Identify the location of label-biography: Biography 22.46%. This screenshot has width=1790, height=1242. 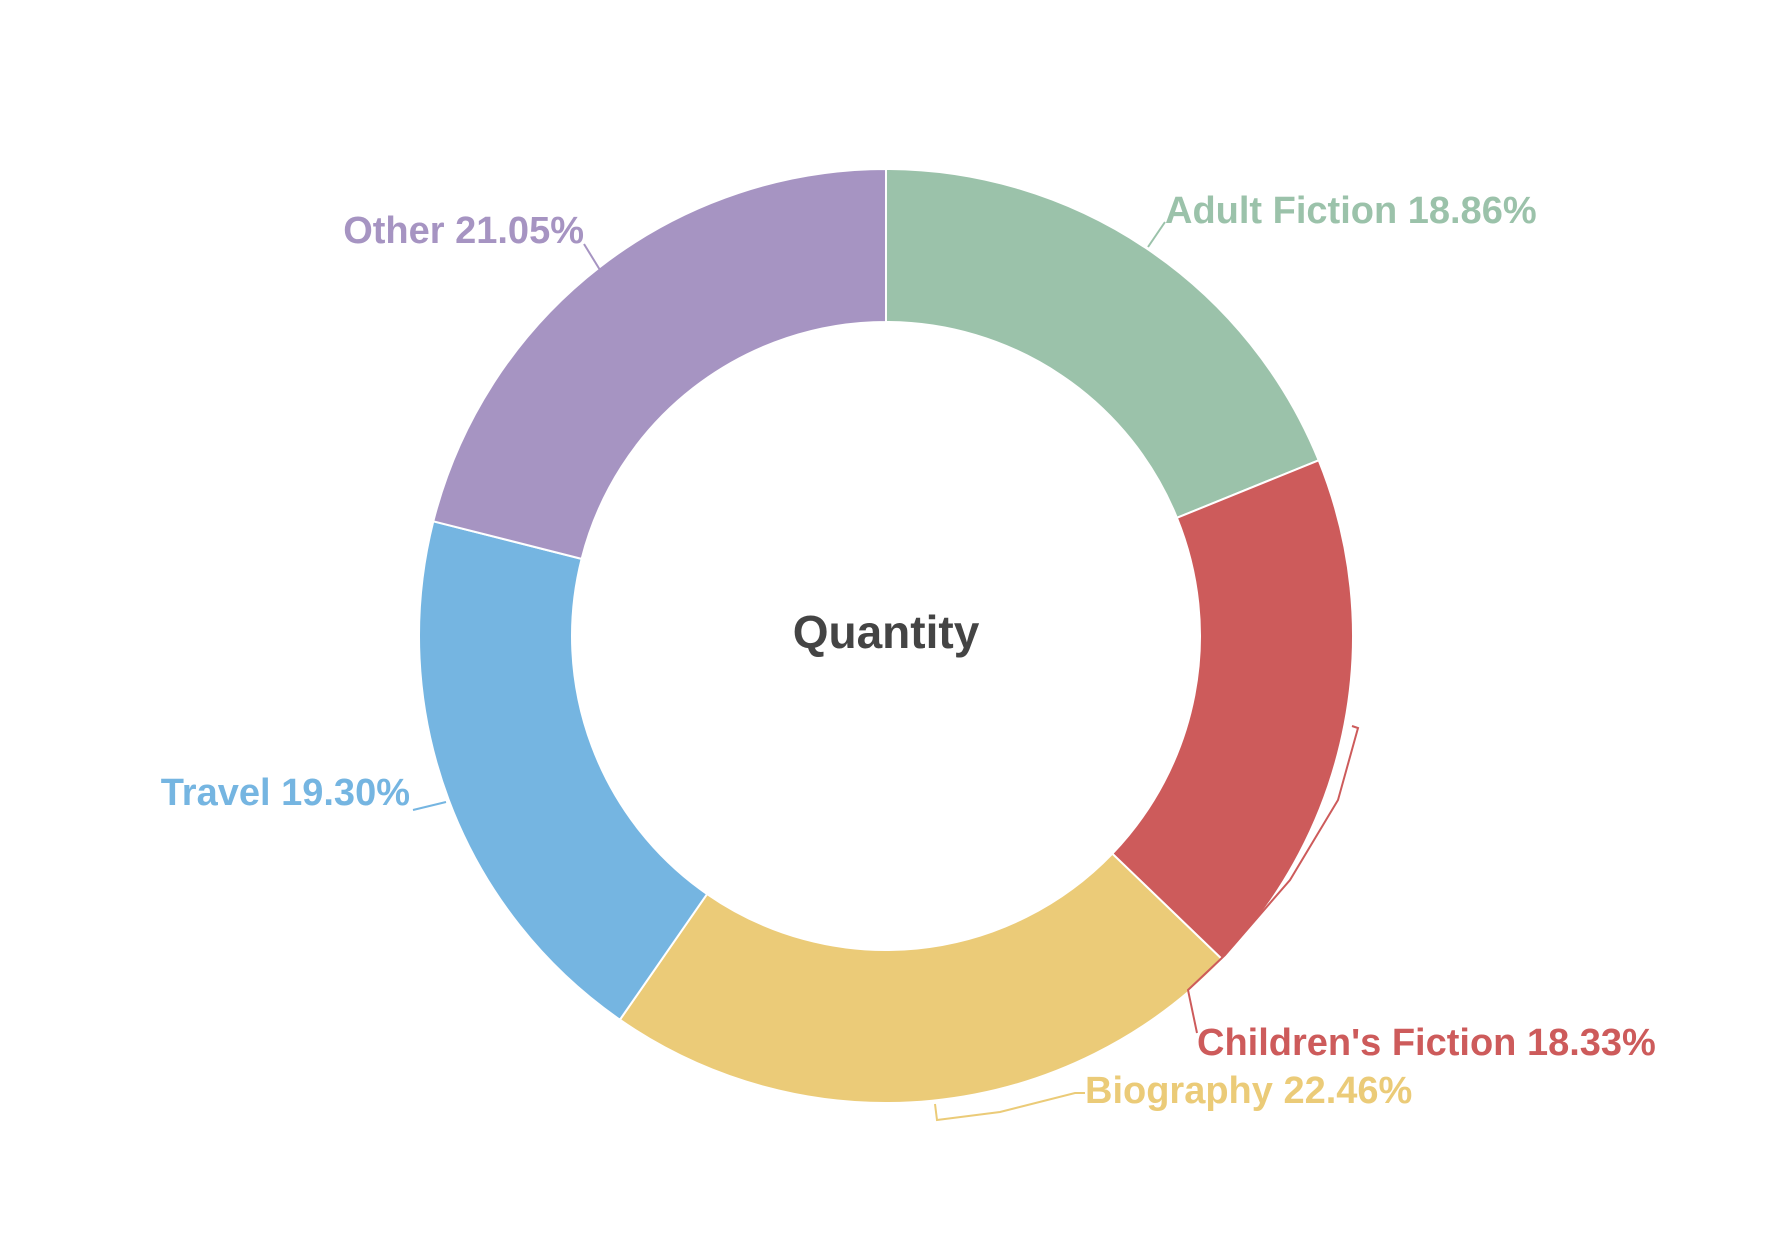
(1248, 1091).